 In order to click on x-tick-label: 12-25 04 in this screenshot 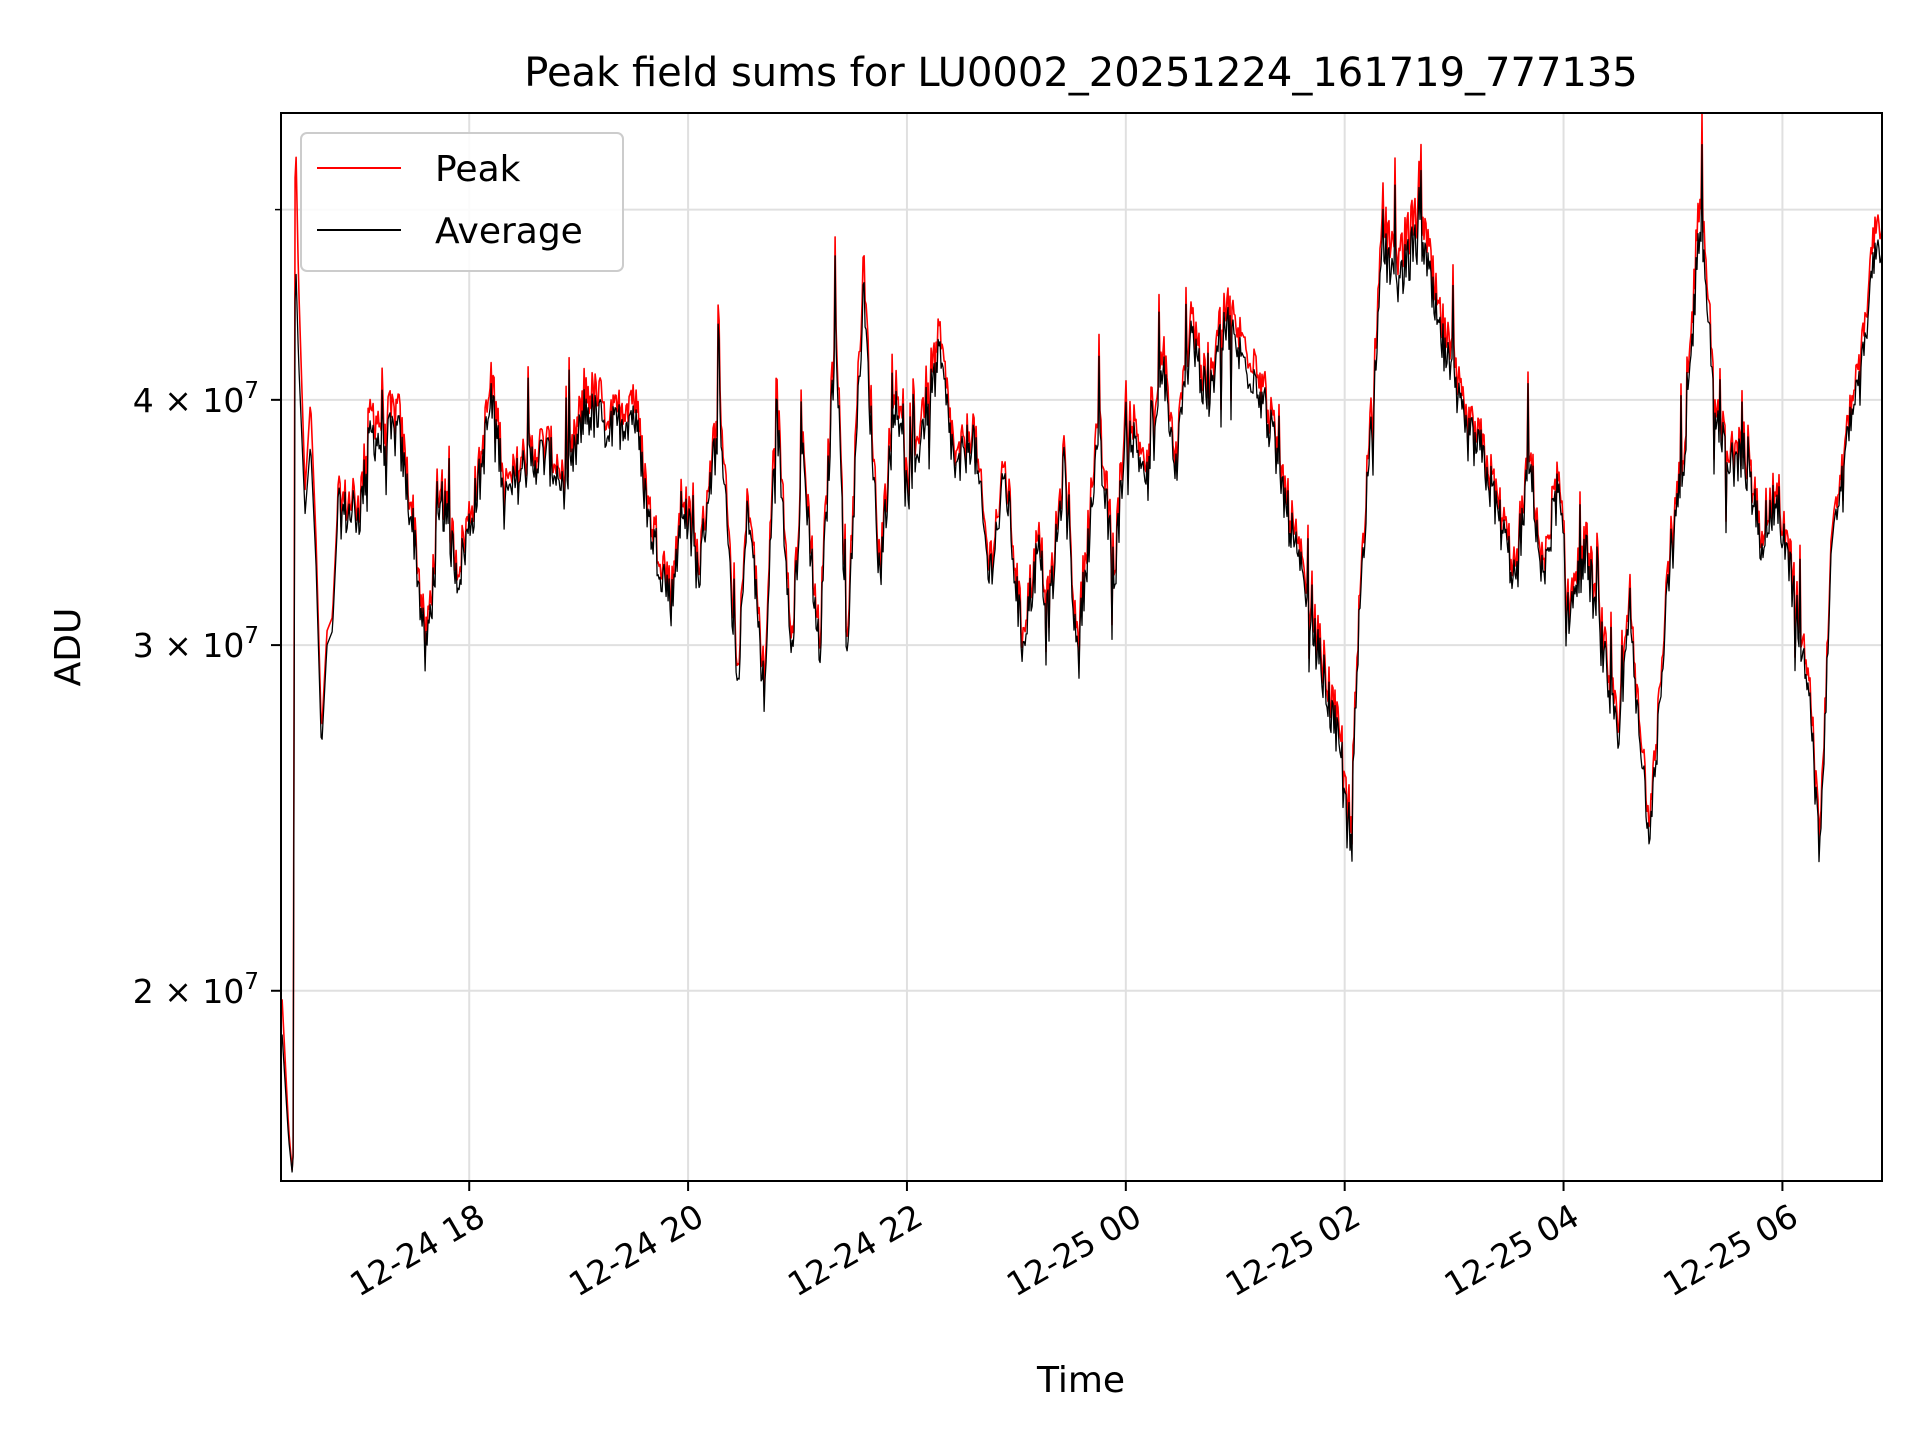, I will do `click(1512, 1250)`.